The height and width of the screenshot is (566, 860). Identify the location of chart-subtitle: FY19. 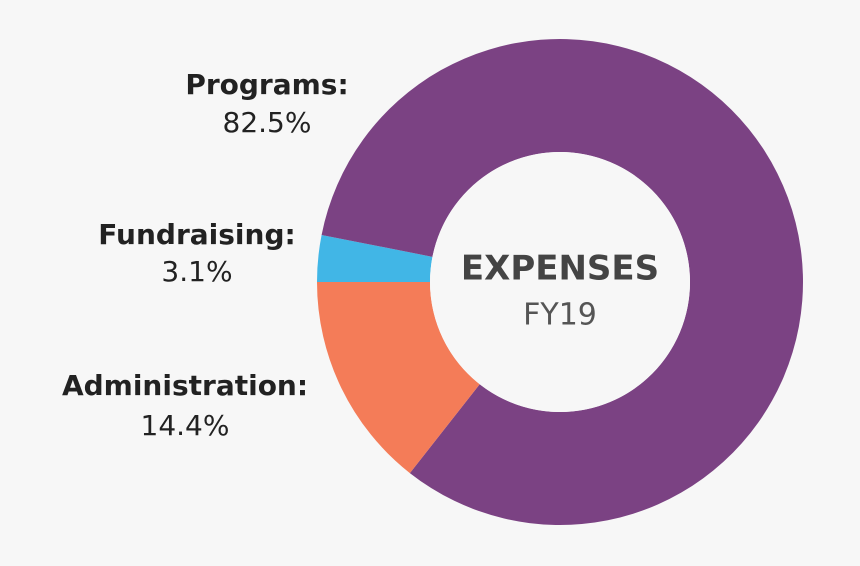
(560, 315).